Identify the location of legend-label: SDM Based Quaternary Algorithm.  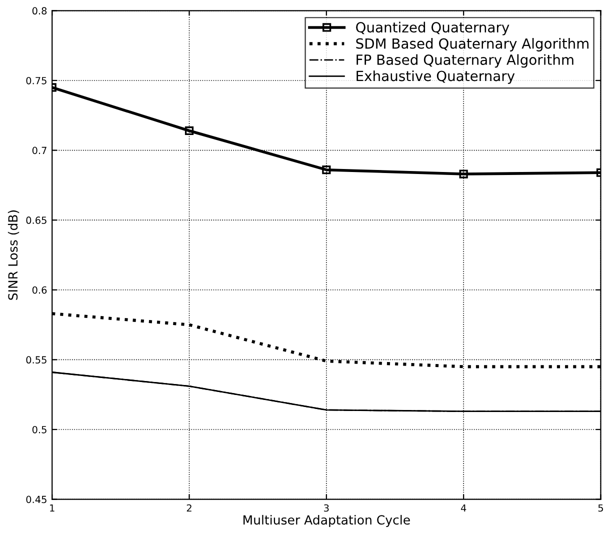
(472, 45).